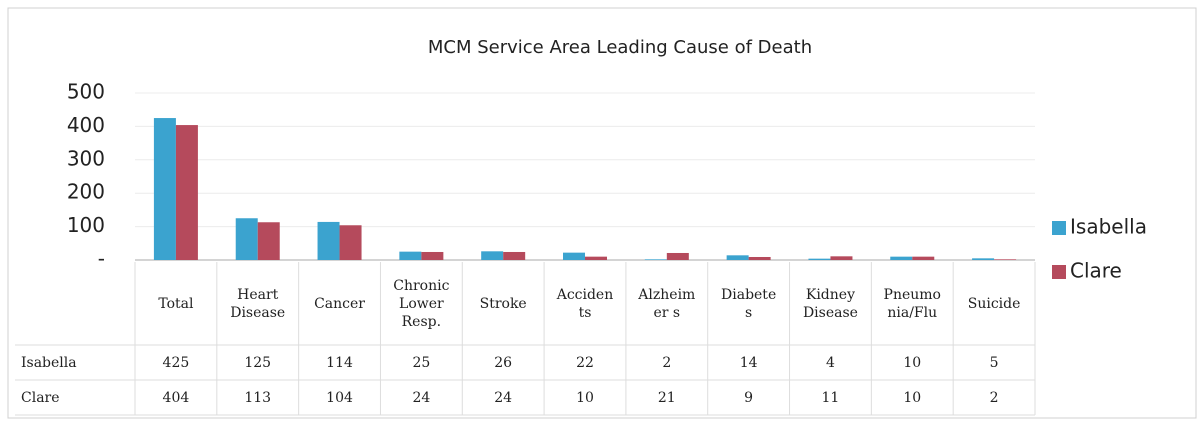  I want to click on x-tick-label: Acciden ts, so click(585, 303).